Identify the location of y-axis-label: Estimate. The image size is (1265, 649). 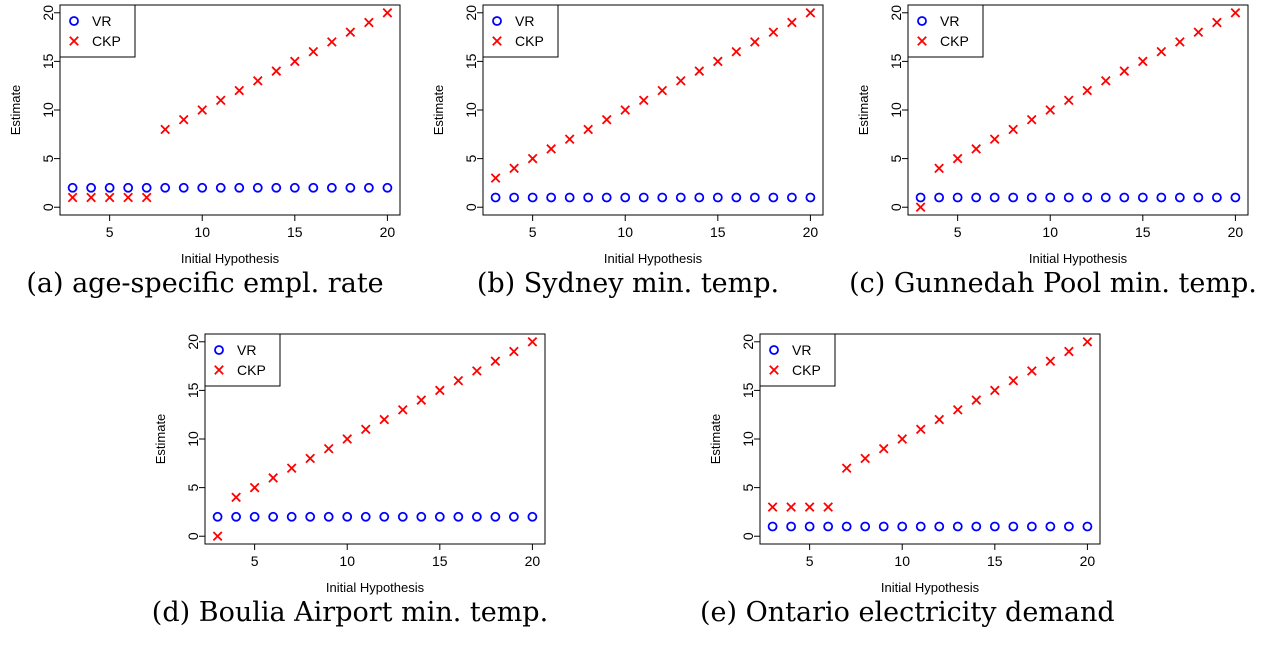
(438, 110).